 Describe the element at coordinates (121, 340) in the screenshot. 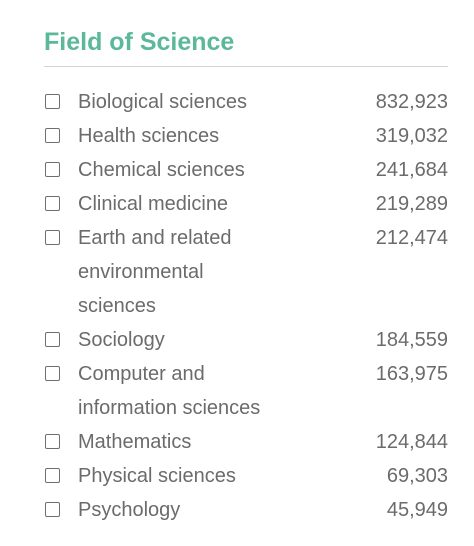

I see `facet-item-label: Sociology` at that location.